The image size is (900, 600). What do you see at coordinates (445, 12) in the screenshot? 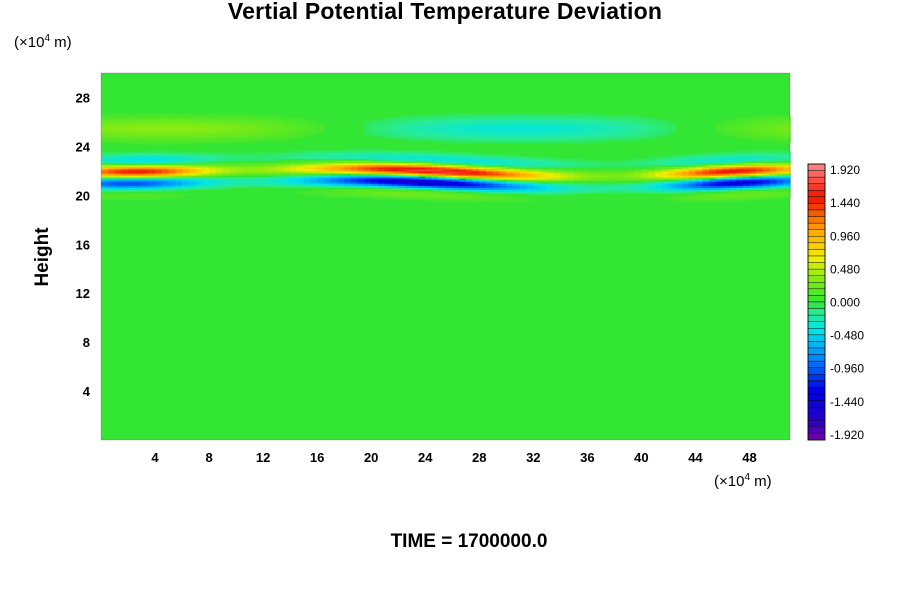
I see `chart-title: Vertial Potential Temperature Deviation` at bounding box center [445, 12].